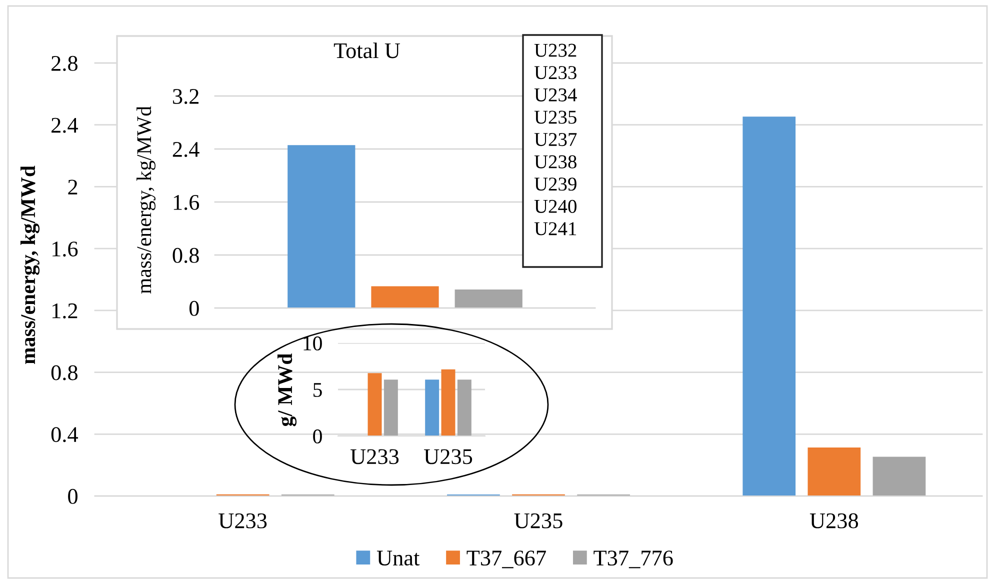 This screenshot has width=995, height=581. Describe the element at coordinates (633, 559) in the screenshot. I see `legend-label: T37_776` at that location.